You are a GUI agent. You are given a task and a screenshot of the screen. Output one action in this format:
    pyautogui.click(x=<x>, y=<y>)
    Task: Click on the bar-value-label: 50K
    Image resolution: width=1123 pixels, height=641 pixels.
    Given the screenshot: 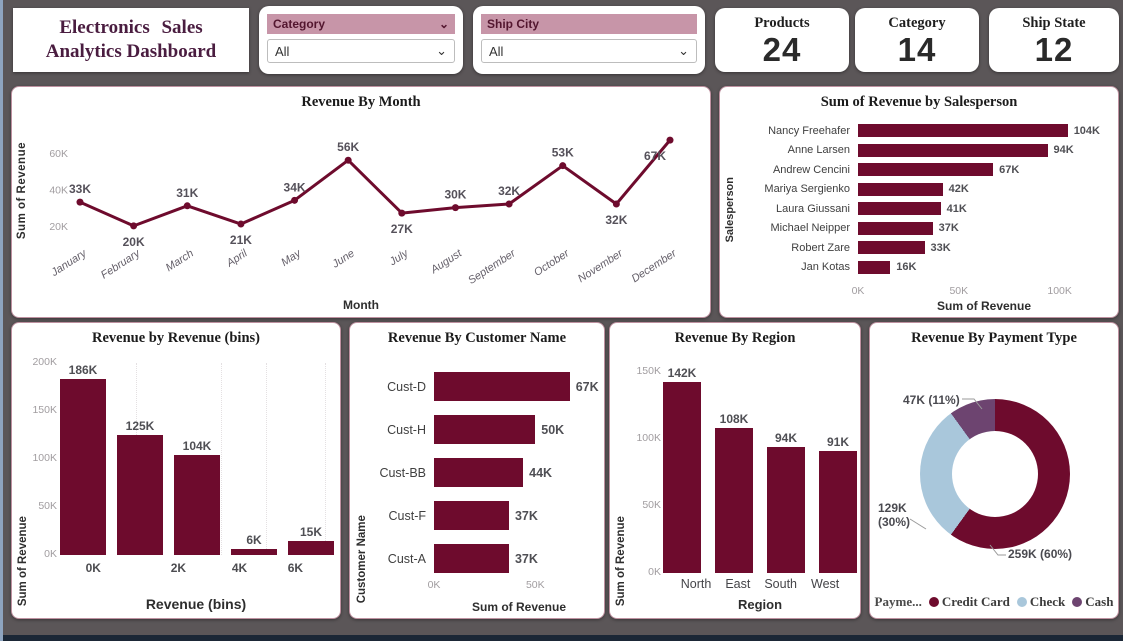 What is the action you would take?
    pyautogui.click(x=553, y=429)
    